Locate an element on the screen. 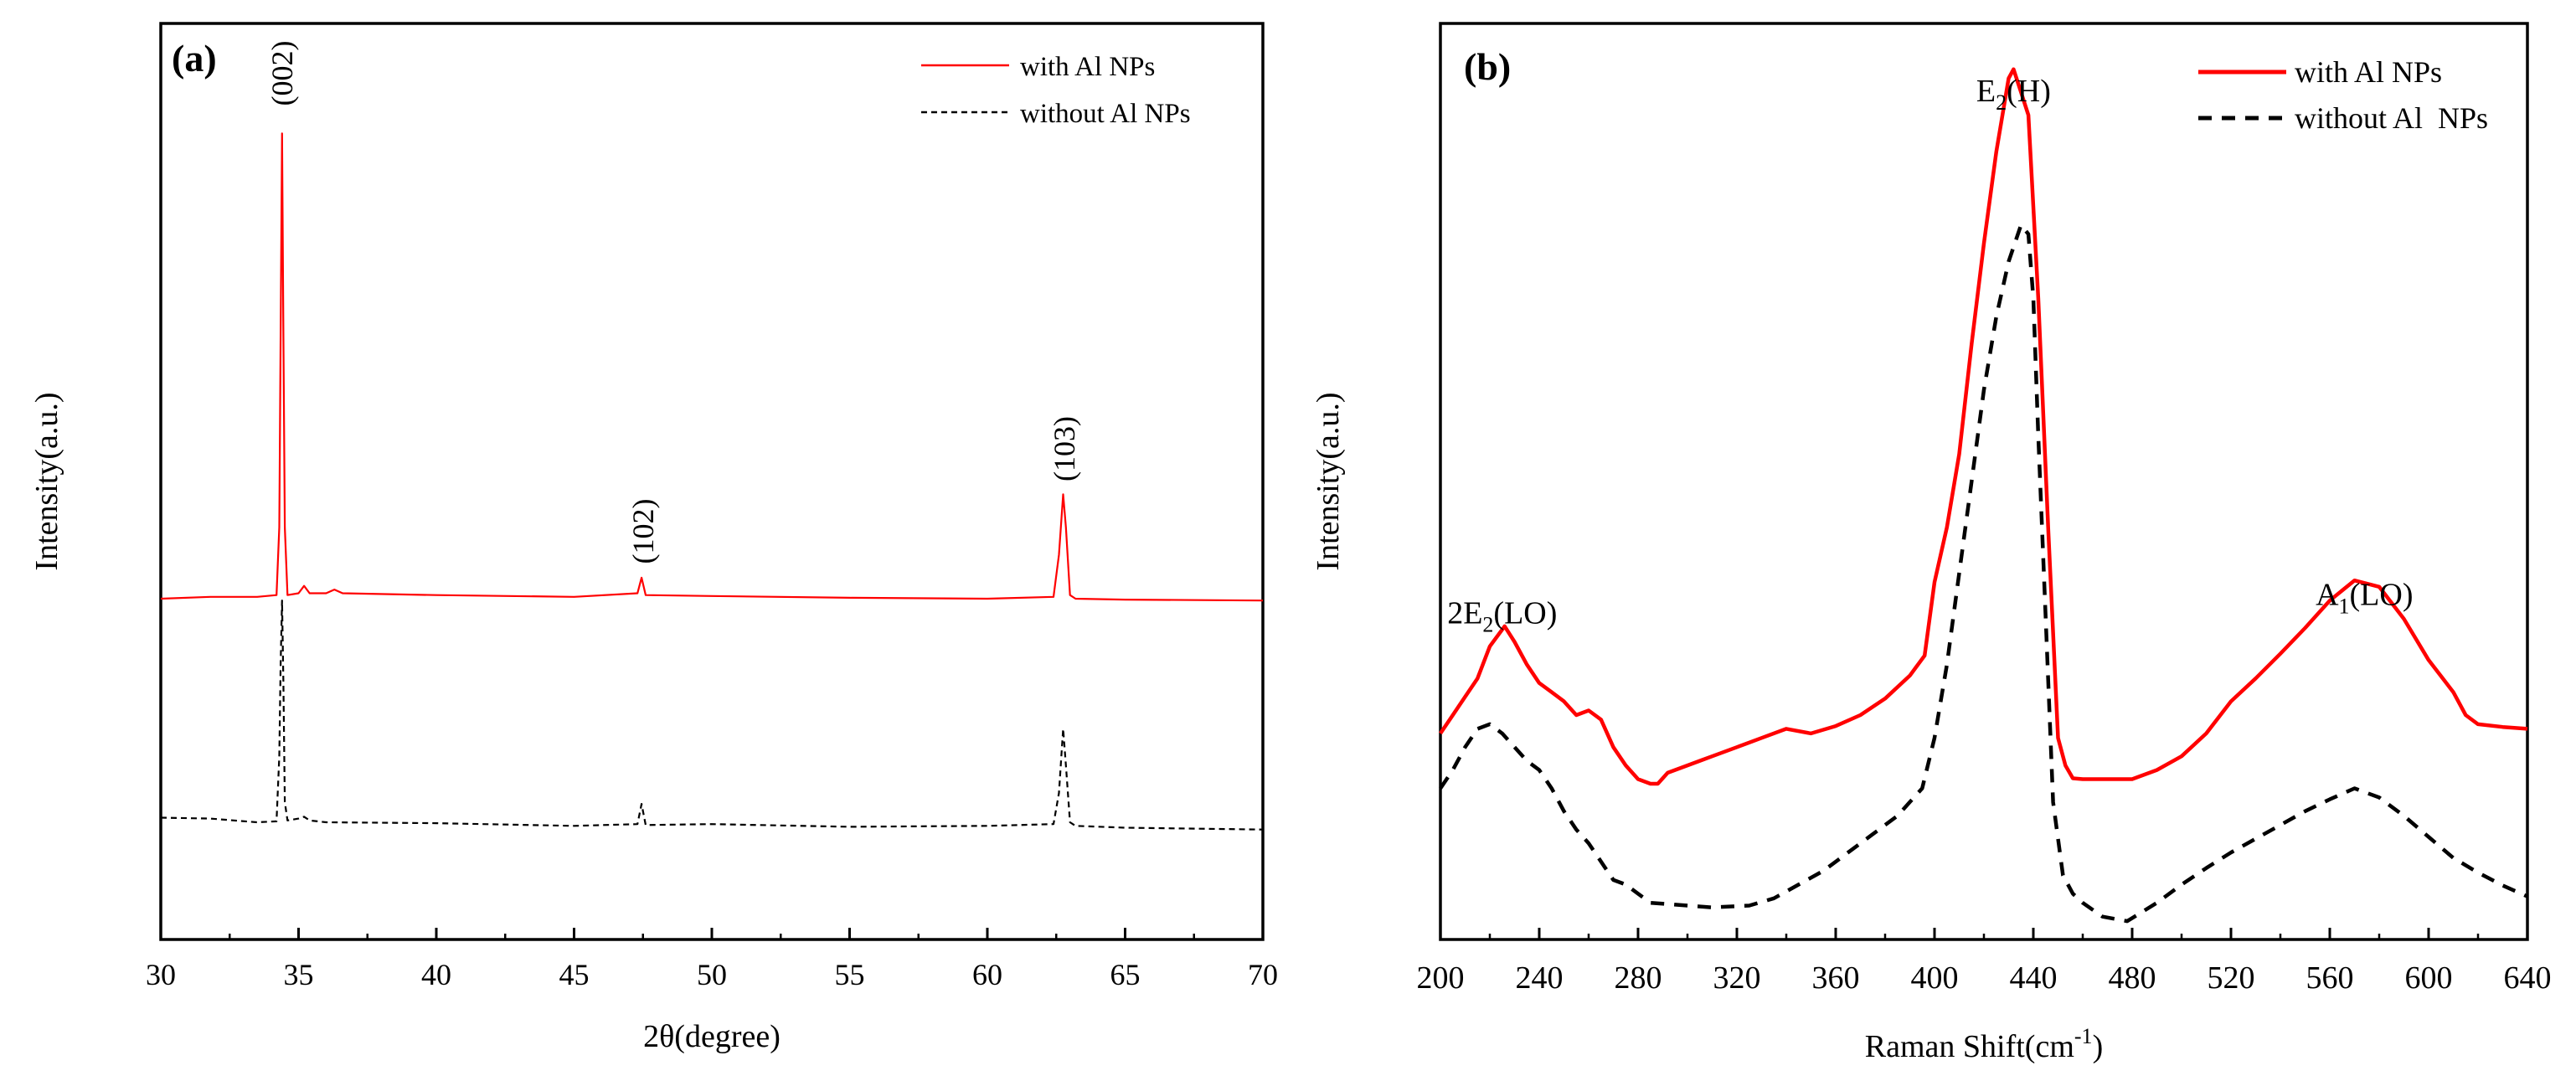 The image size is (2576, 1081). panel-a-x-tick-label: 50 is located at coordinates (712, 974).